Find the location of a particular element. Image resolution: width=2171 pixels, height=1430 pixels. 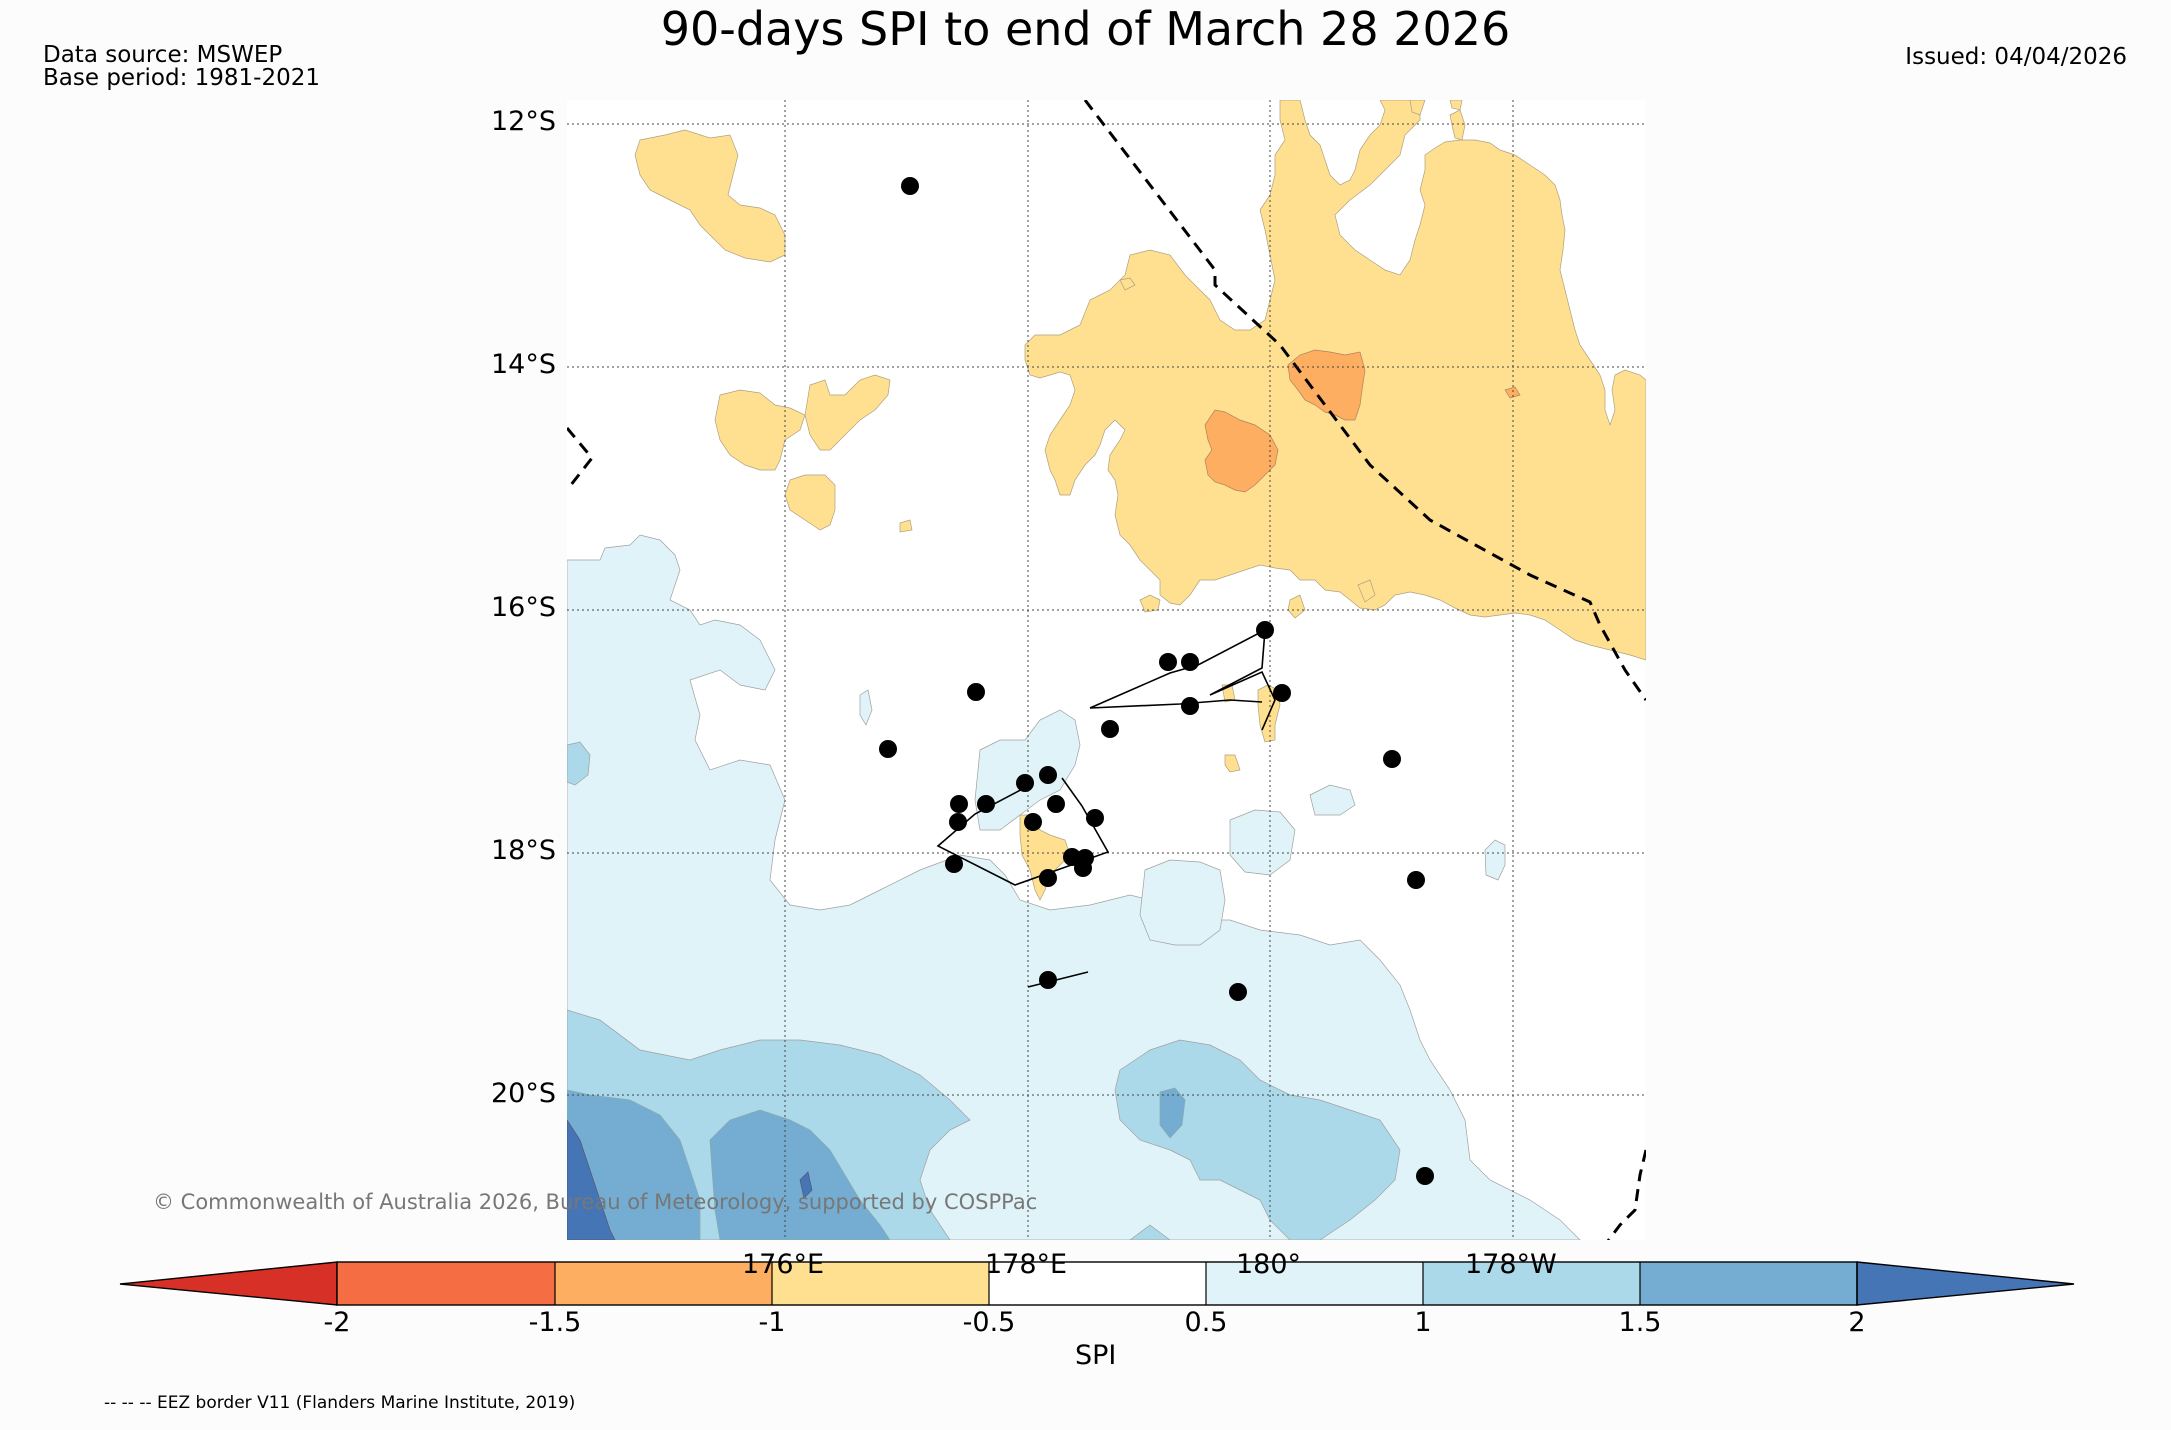

colorbar-extend-high is located at coordinates (1965, 1283).